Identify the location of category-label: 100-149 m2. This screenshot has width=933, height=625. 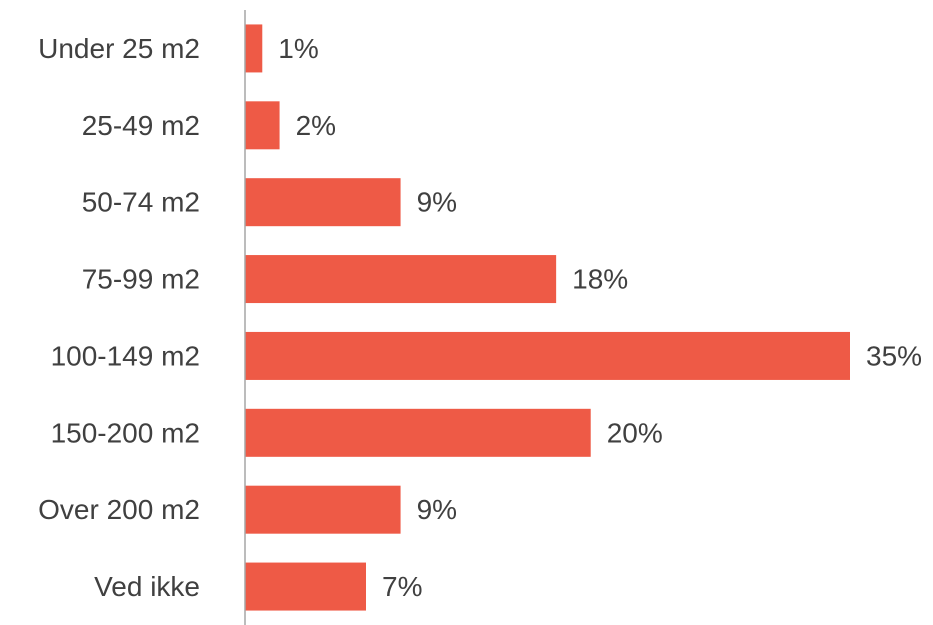
(125, 355).